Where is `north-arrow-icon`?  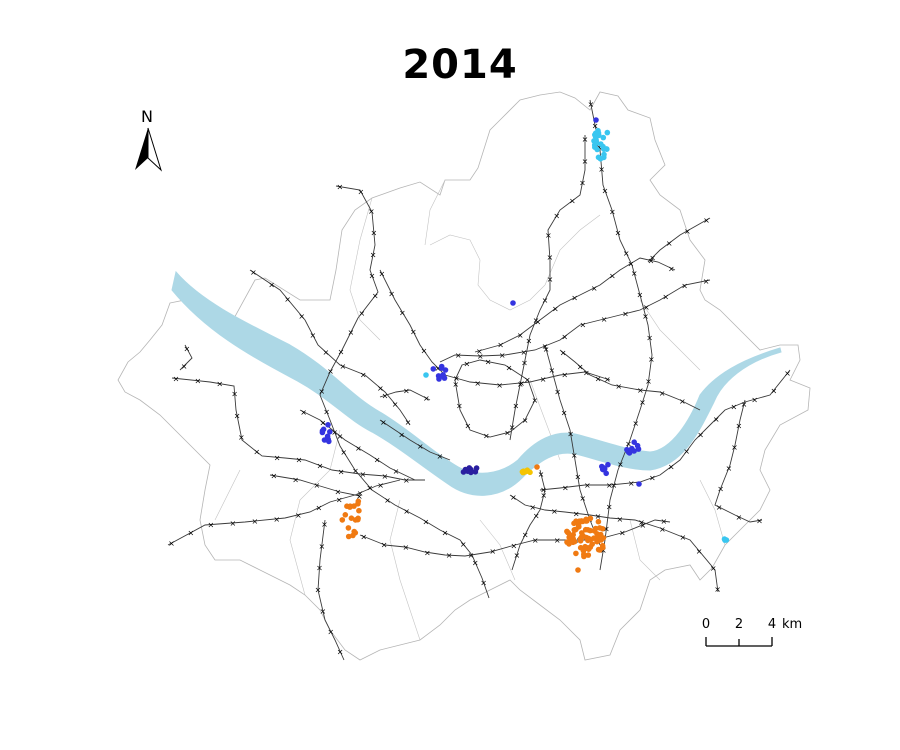 north-arrow-icon is located at coordinates (141, 149).